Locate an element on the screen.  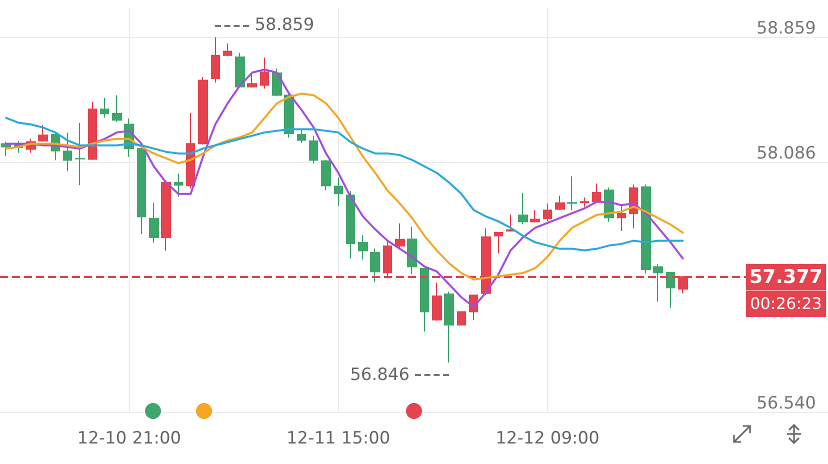
annotation: 56.846 is located at coordinates (380, 374).